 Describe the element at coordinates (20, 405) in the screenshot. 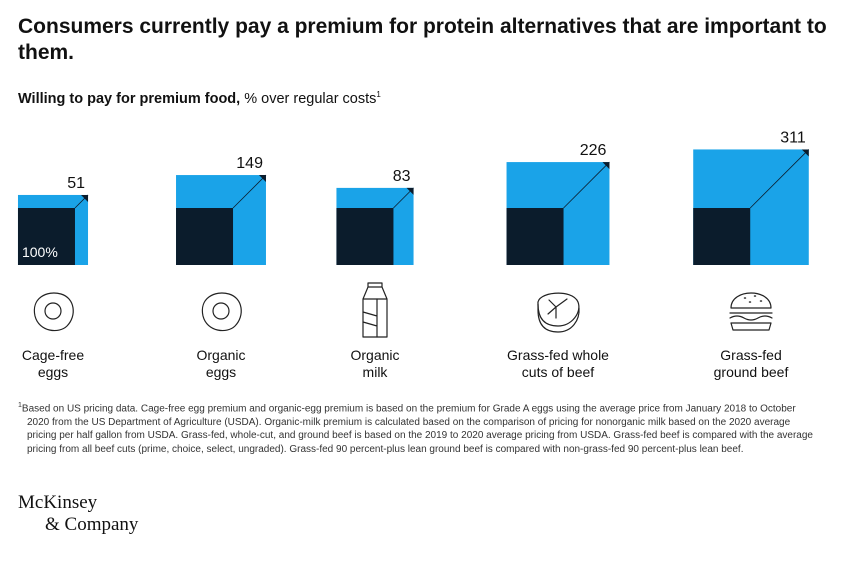

I see `footnote-marker: 1` at that location.